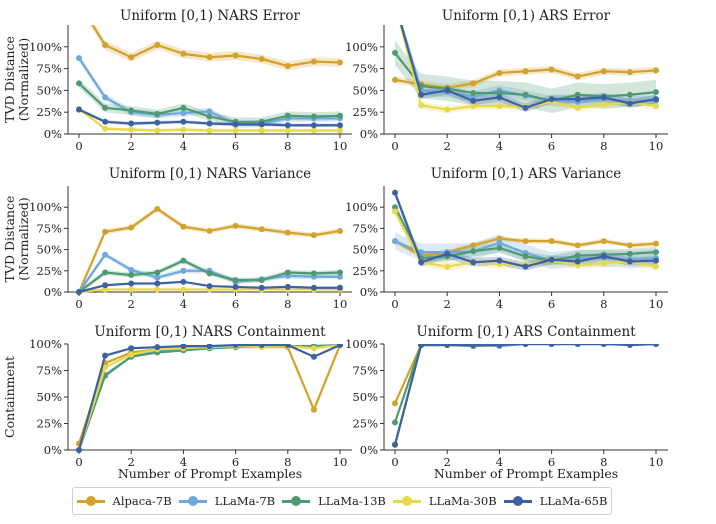 This screenshot has height=524, width=716. I want to click on y-tick-label: 25%, so click(49, 271).